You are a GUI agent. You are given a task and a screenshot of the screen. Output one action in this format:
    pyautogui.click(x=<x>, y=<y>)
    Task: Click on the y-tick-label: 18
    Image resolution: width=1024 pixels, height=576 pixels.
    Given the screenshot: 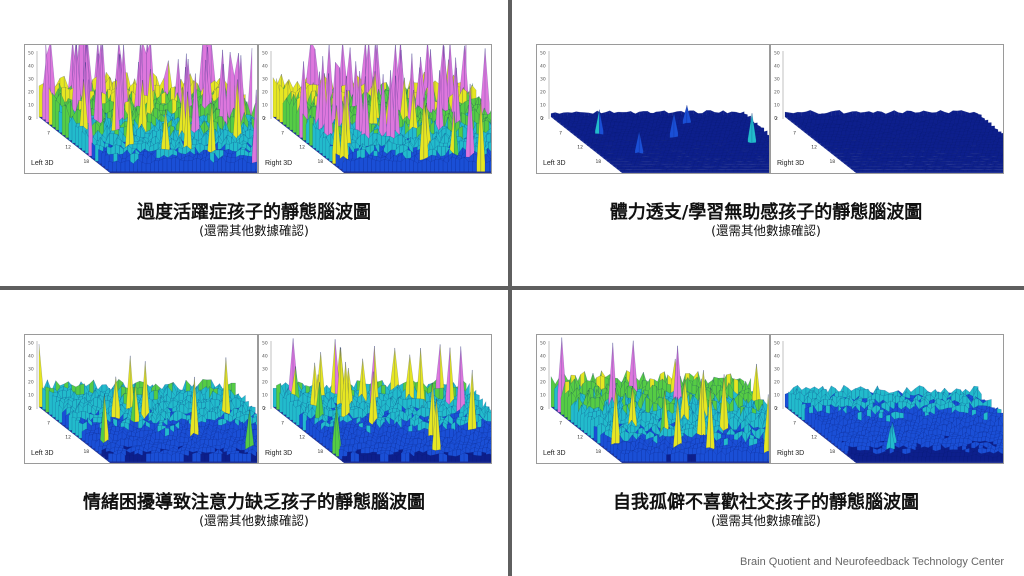 What is the action you would take?
    pyautogui.click(x=598, y=162)
    